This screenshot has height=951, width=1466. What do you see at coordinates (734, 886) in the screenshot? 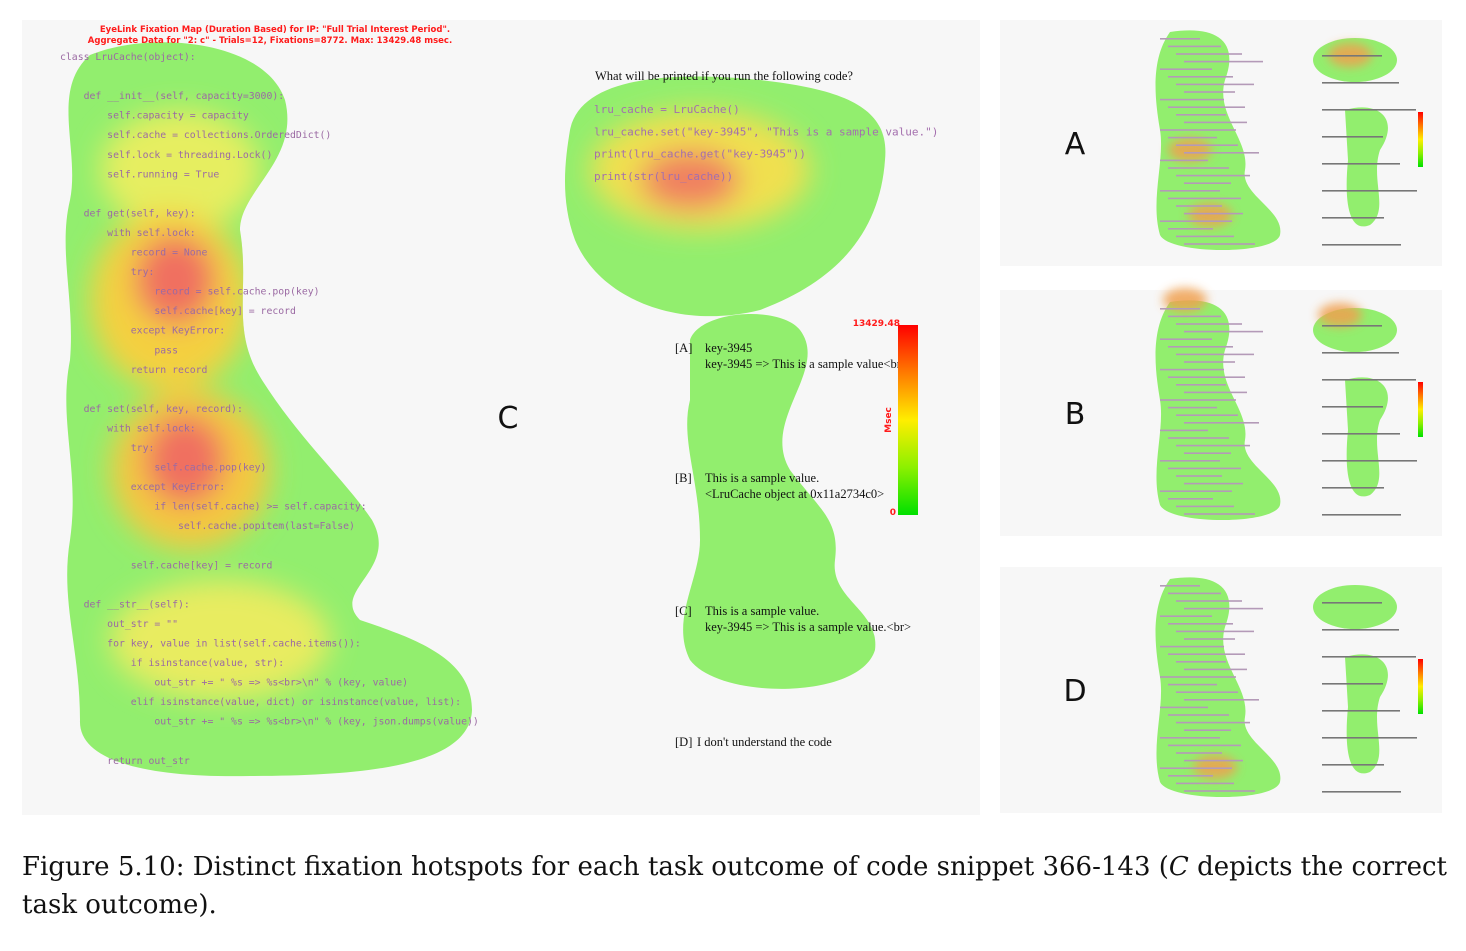
I see `caption-text-end: depicts the correct task outcome).` at bounding box center [734, 886].